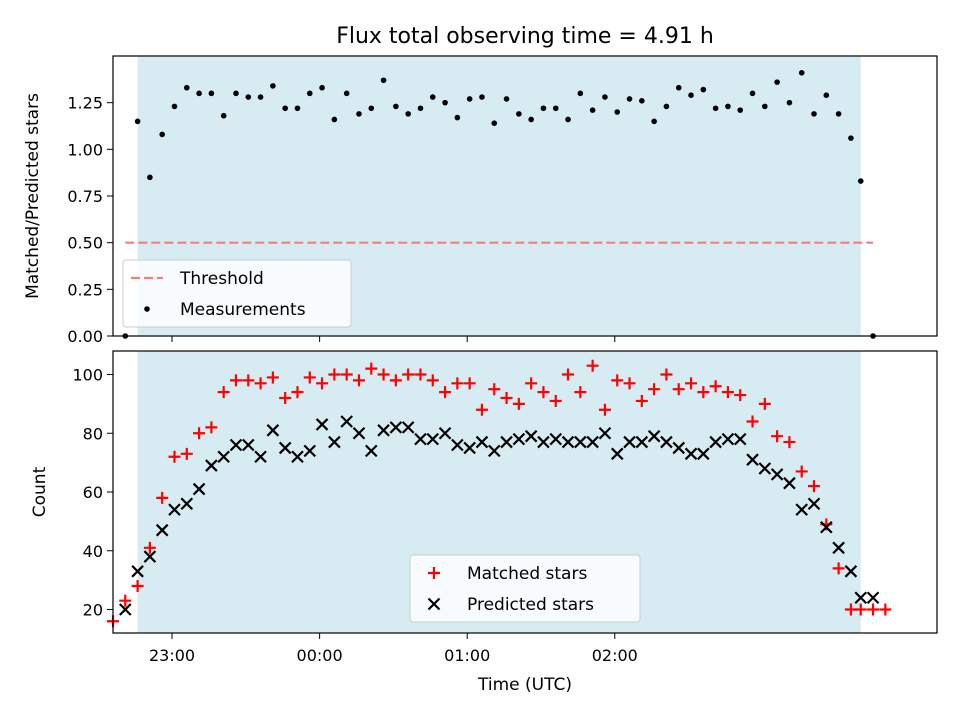 The image size is (960, 720). Describe the element at coordinates (147, 309) in the screenshot. I see `legend-measurement-swatch` at that location.